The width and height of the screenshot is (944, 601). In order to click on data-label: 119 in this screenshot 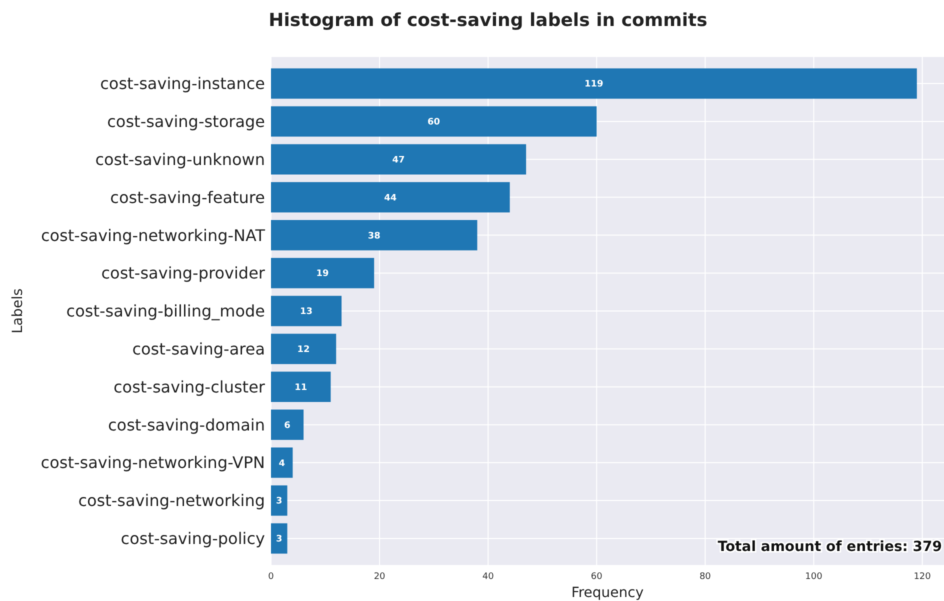, I will do `click(594, 85)`.